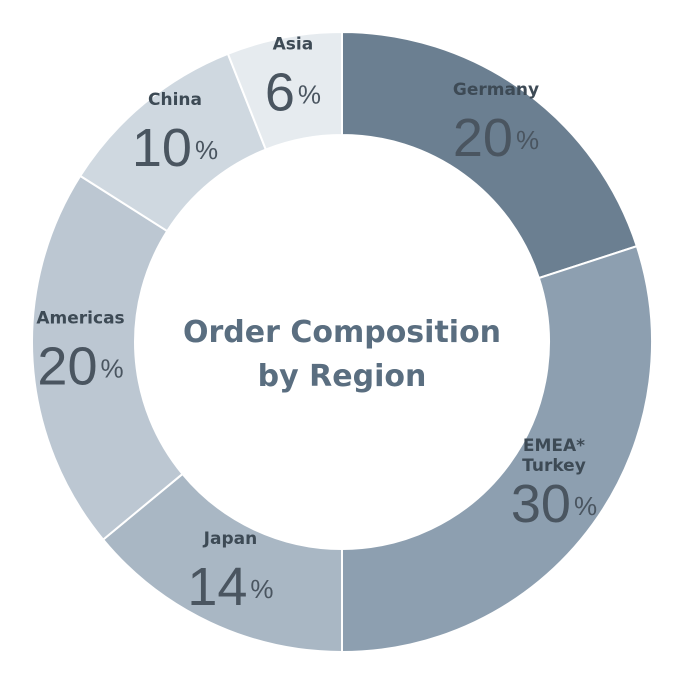  Describe the element at coordinates (554, 456) in the screenshot. I see `segment-label: EMEA* Turkey` at that location.